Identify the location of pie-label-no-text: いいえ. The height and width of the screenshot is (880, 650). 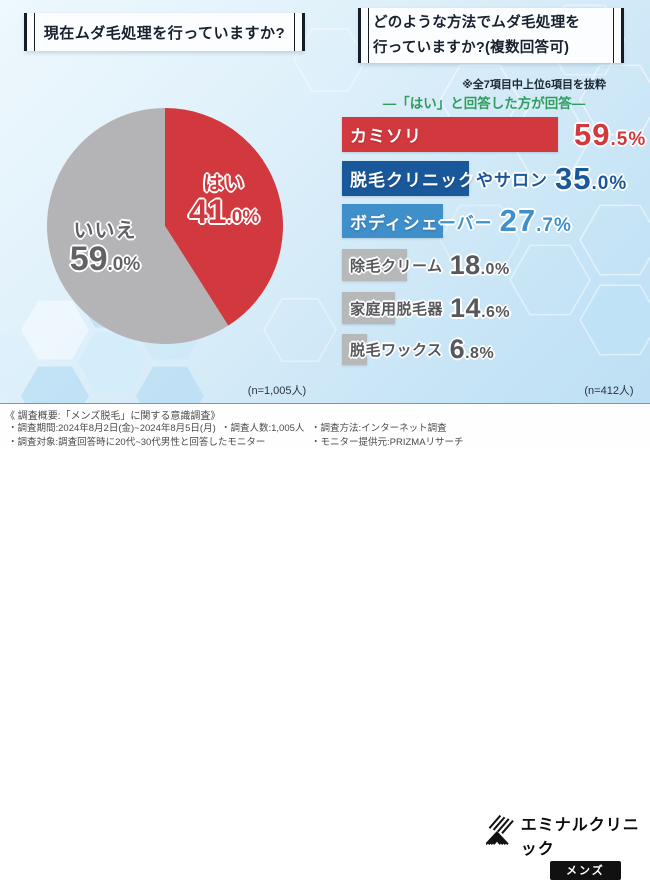
(105, 231).